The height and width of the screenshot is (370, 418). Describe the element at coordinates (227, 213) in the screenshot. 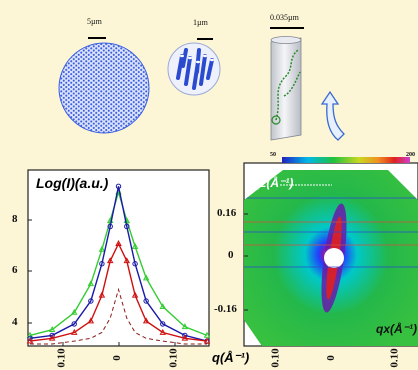

I see `map-y-tick-016: 0.16` at that location.